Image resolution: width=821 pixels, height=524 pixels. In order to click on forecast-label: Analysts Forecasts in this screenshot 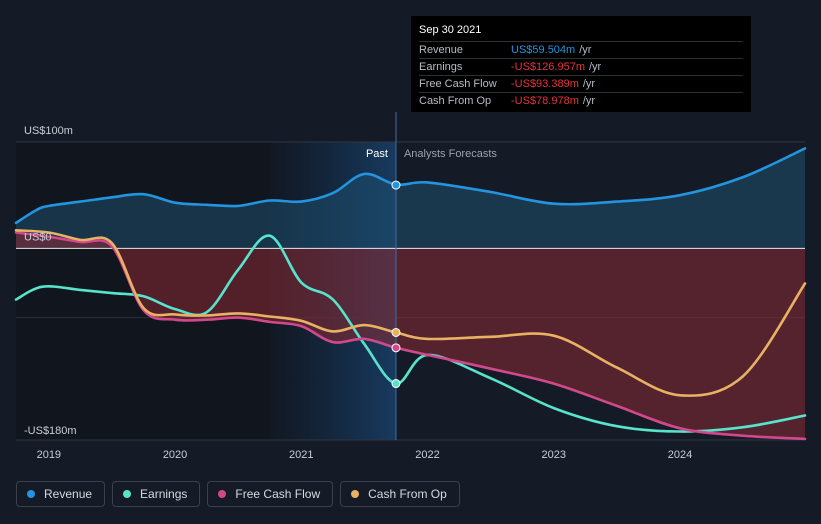, I will do `click(450, 154)`.